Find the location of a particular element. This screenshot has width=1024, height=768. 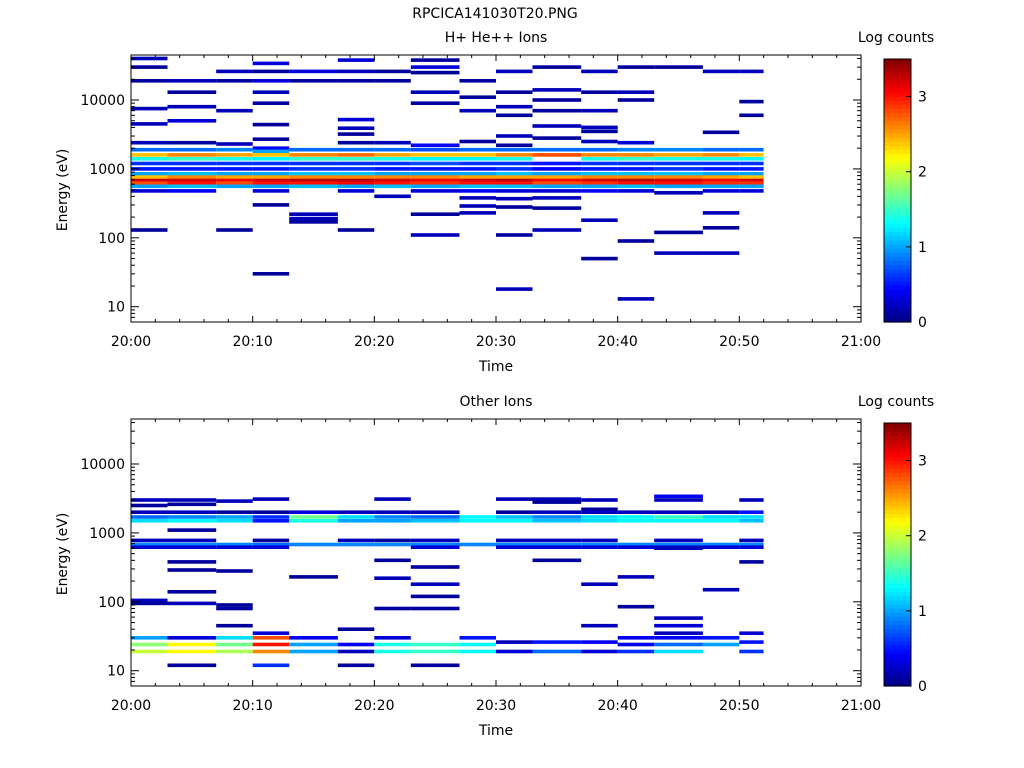

x-tick-label: 20:50 is located at coordinates (739, 706).